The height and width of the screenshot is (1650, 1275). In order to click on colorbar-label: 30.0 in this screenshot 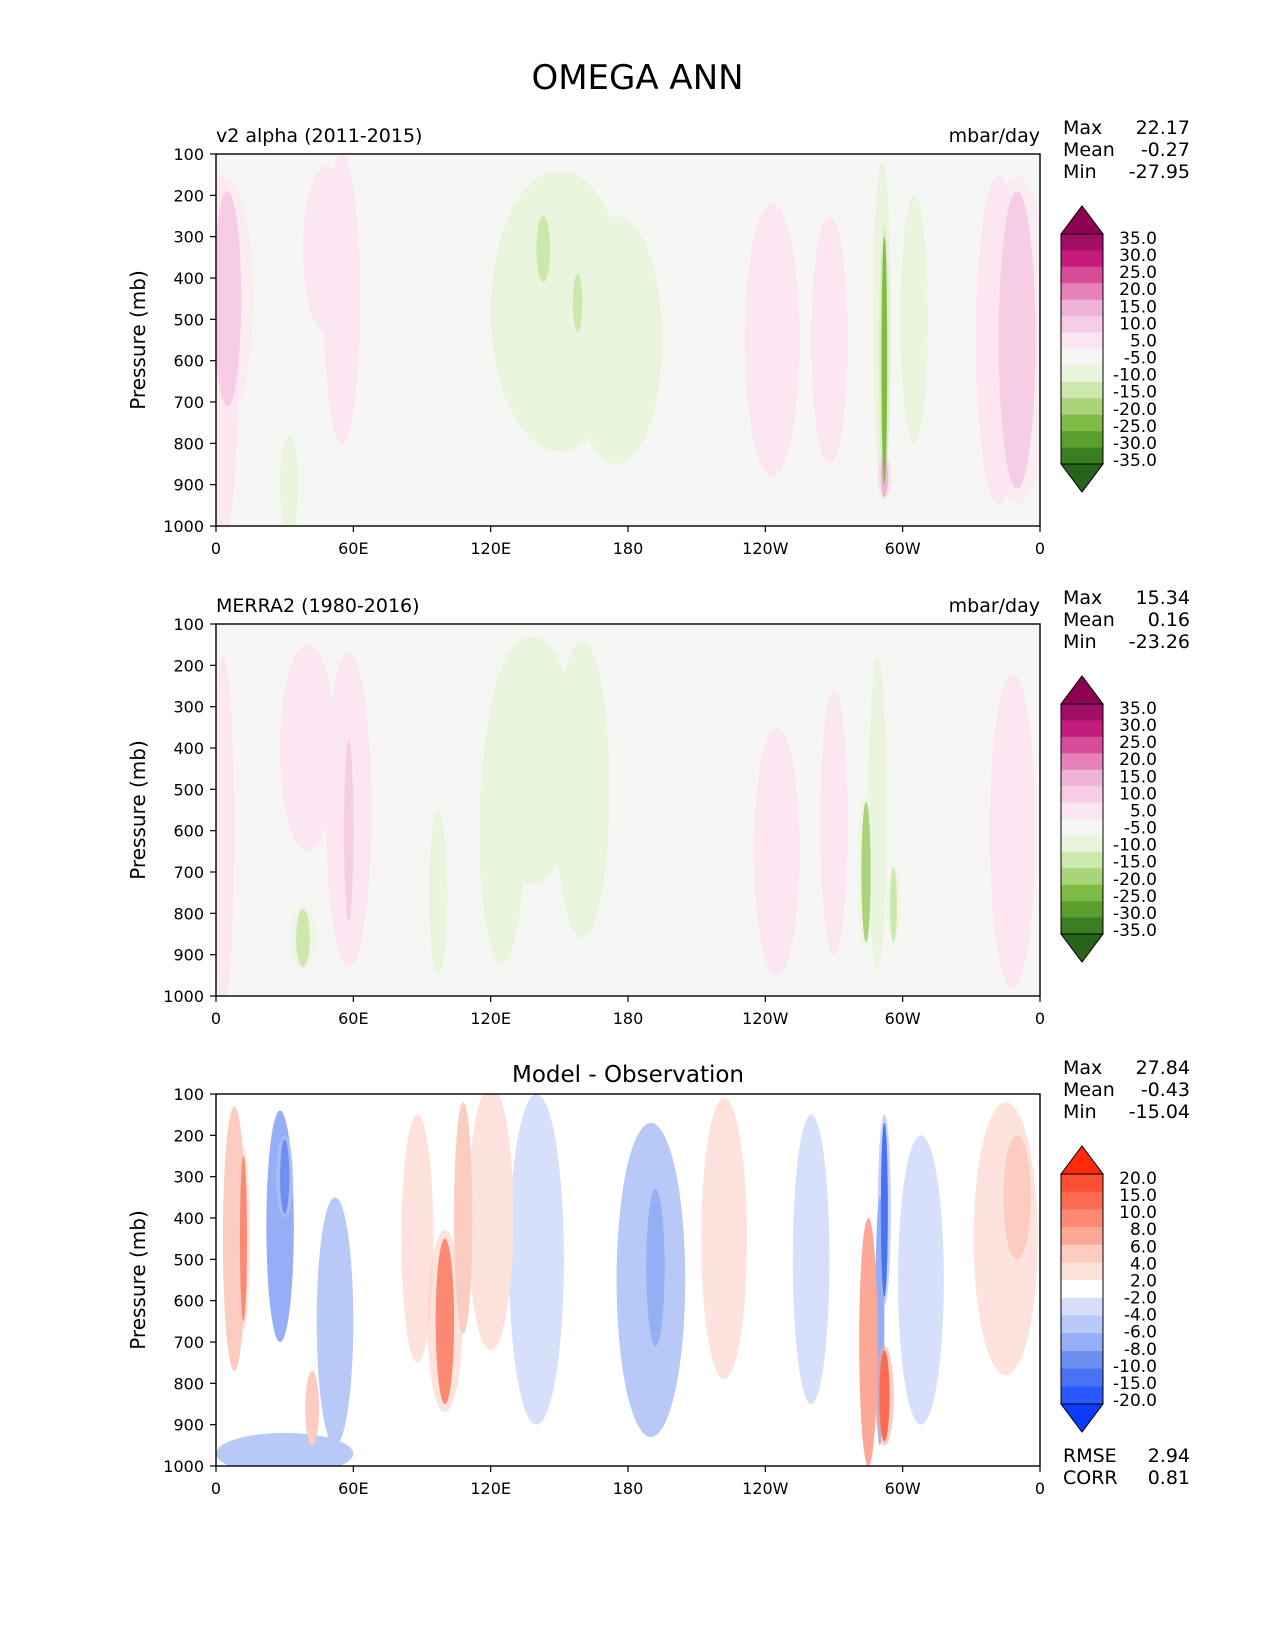, I will do `click(1138, 256)`.